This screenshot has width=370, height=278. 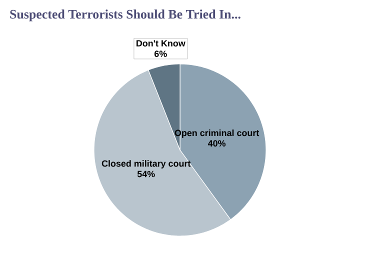 I want to click on data-label: 6%, so click(x=160, y=53).